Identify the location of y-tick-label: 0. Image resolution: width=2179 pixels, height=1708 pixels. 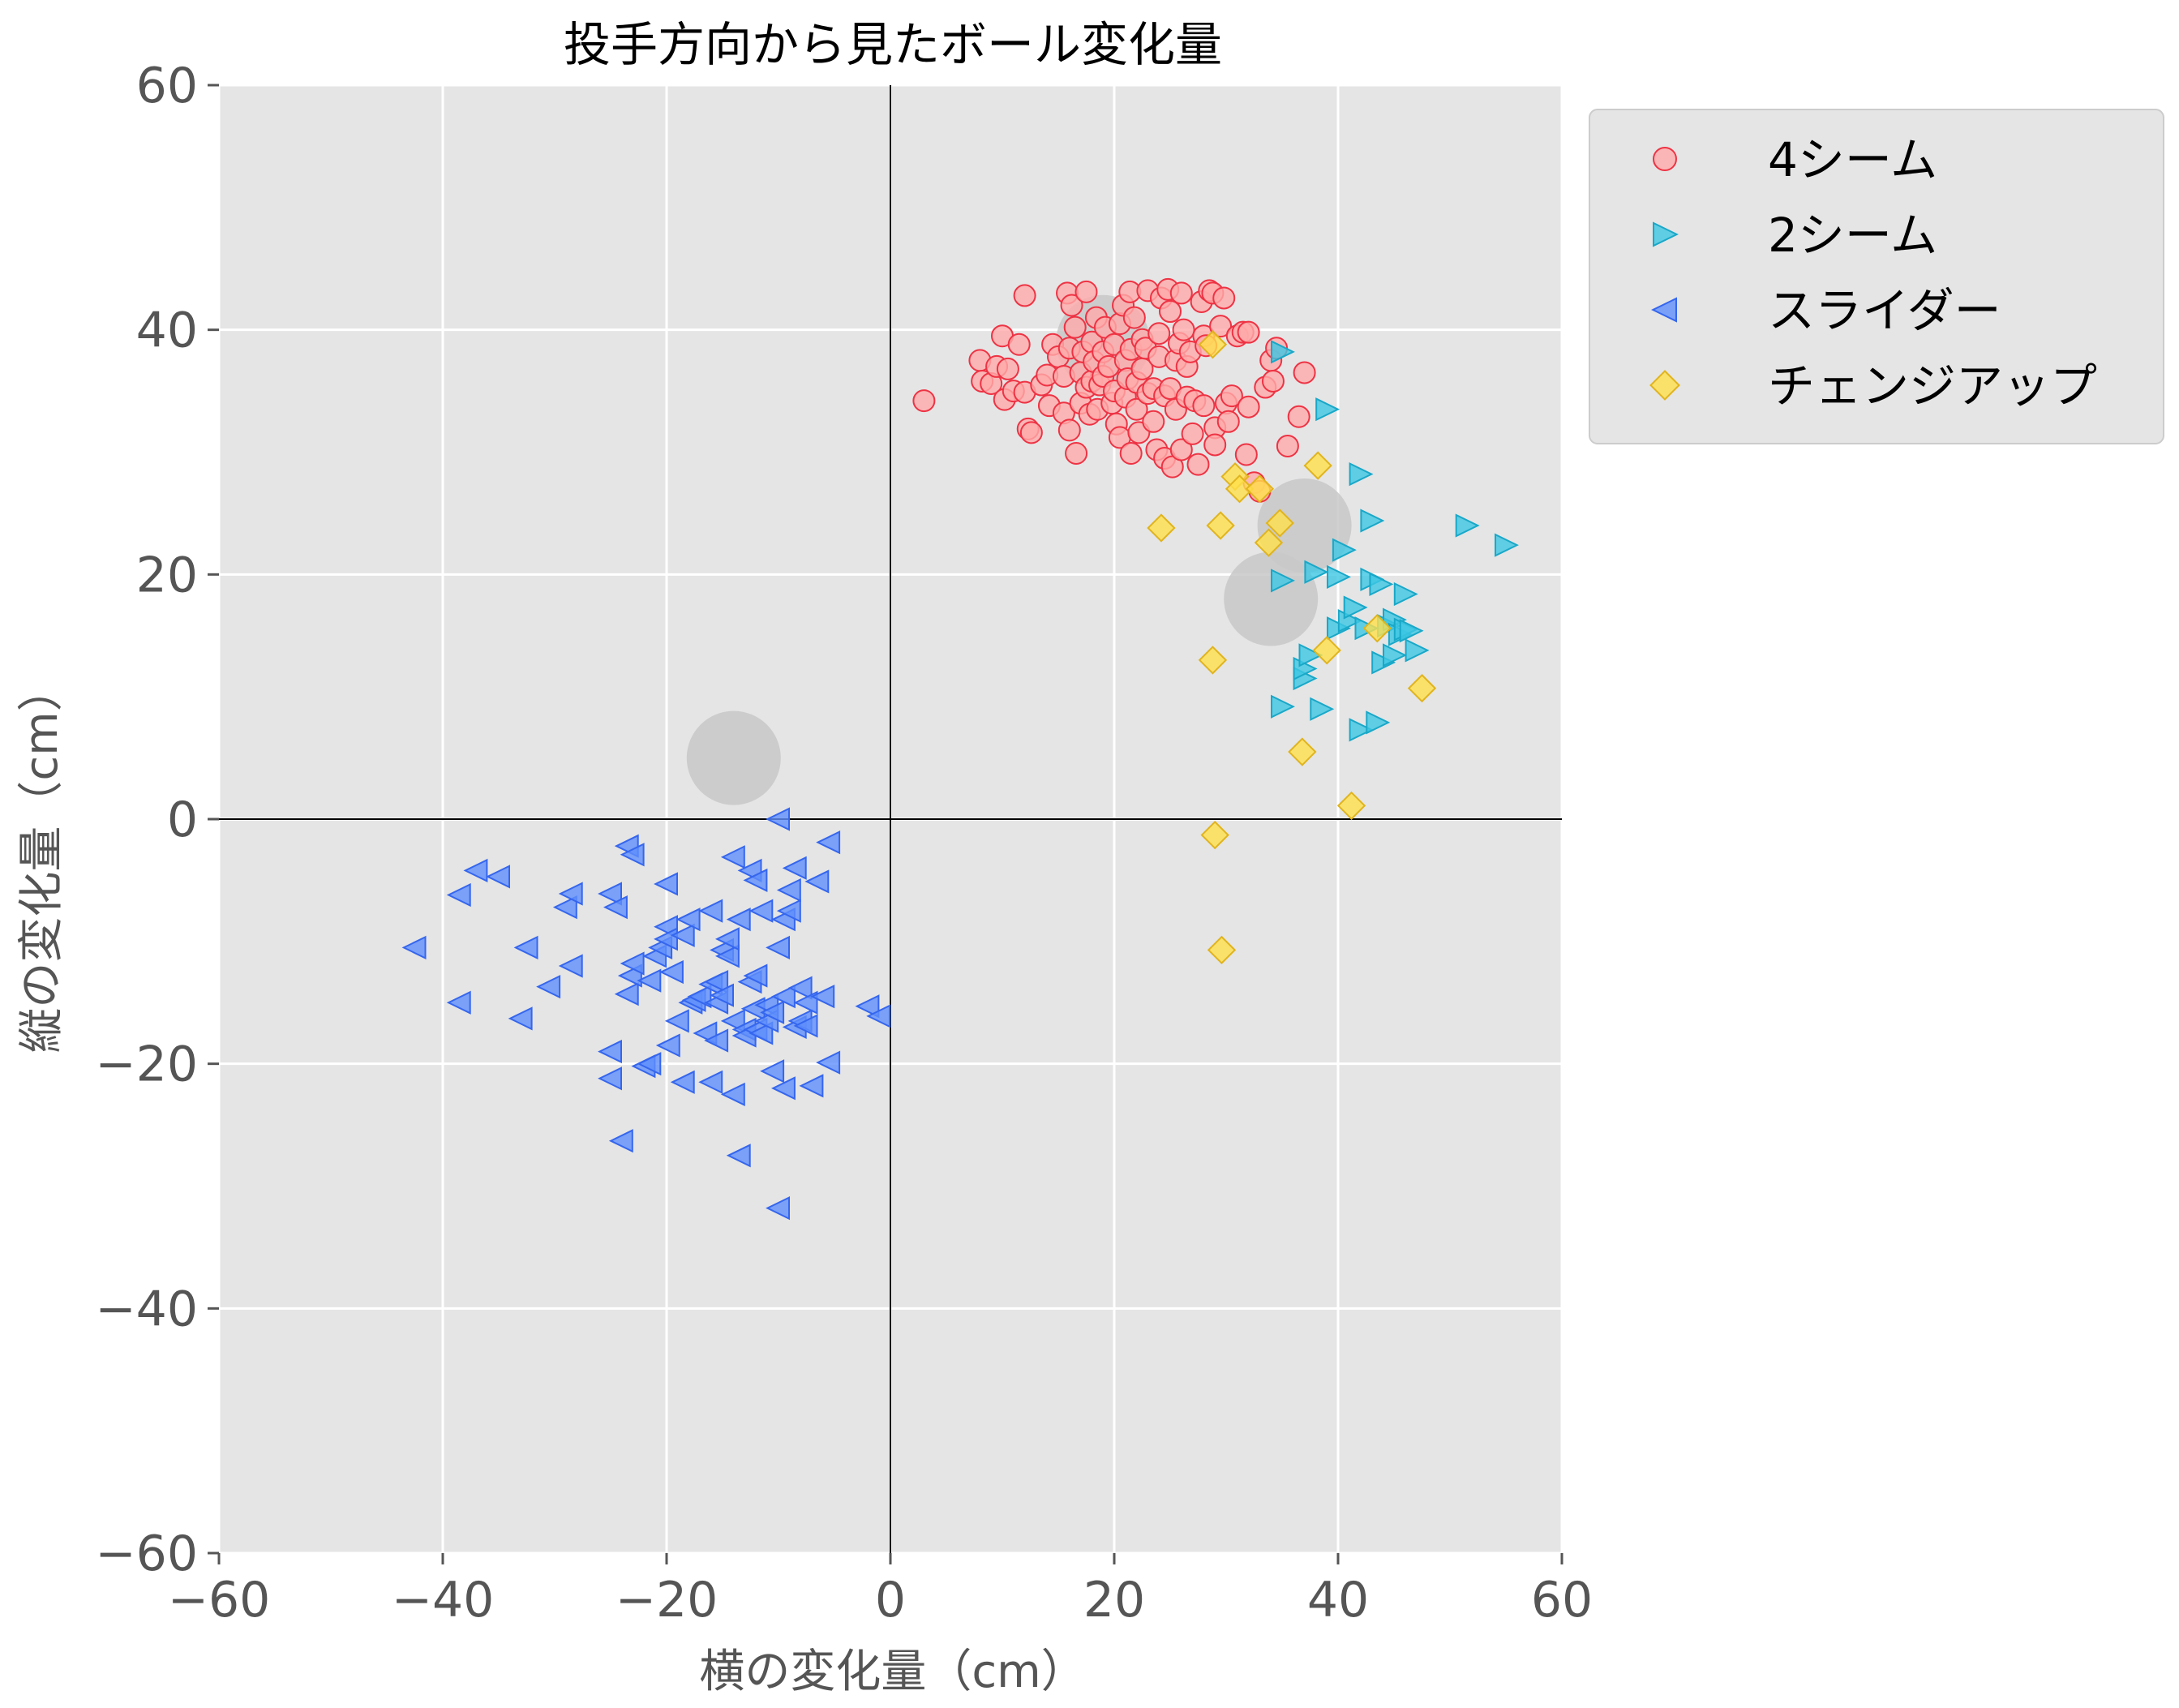
(183, 820).